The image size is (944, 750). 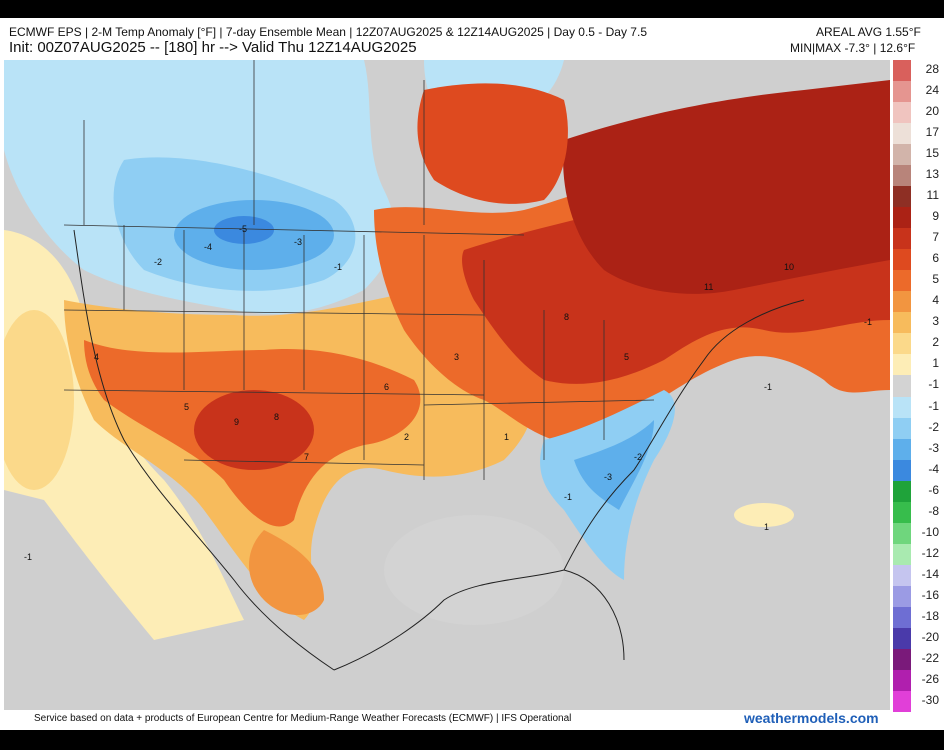 I want to click on legend-label: 17, so click(x=932, y=132).